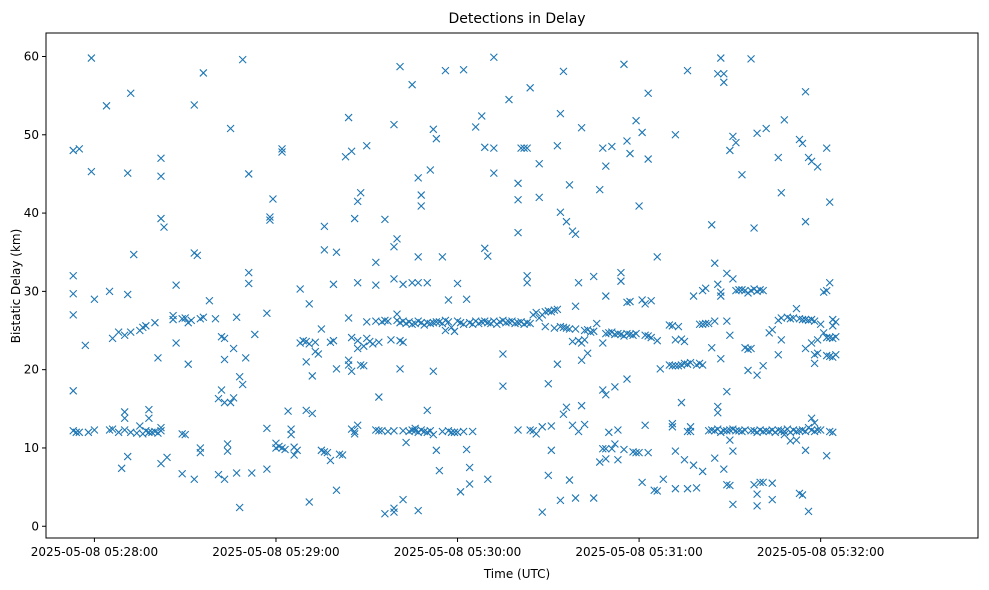 Image resolution: width=989 pixels, height=590 pixels. Describe the element at coordinates (94, 552) in the screenshot. I see `x-tick-label: 2025-05-08 05:28:00` at that location.